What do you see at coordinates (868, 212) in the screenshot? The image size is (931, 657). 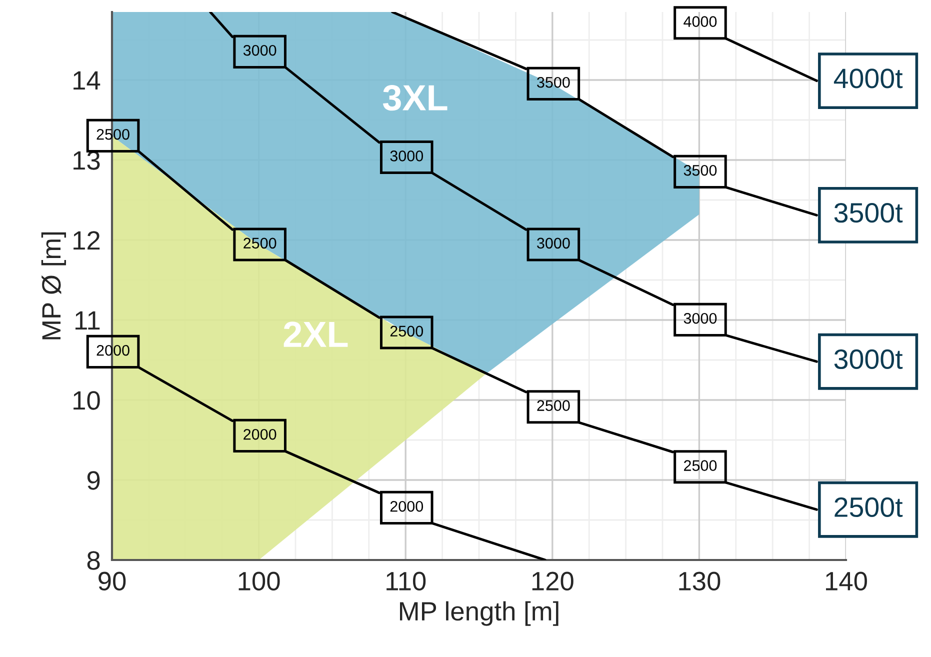 I see `series-label: 3500t` at bounding box center [868, 212].